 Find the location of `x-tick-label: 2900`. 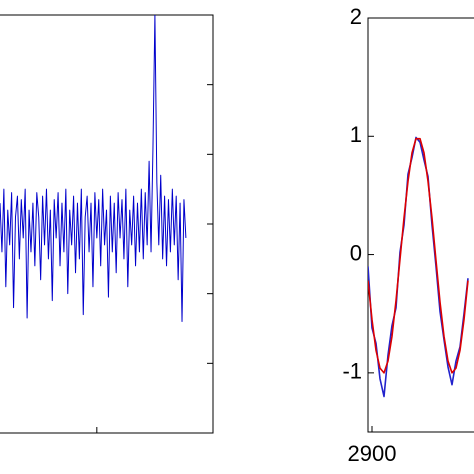

x-tick-label: 2900 is located at coordinates (372, 453).